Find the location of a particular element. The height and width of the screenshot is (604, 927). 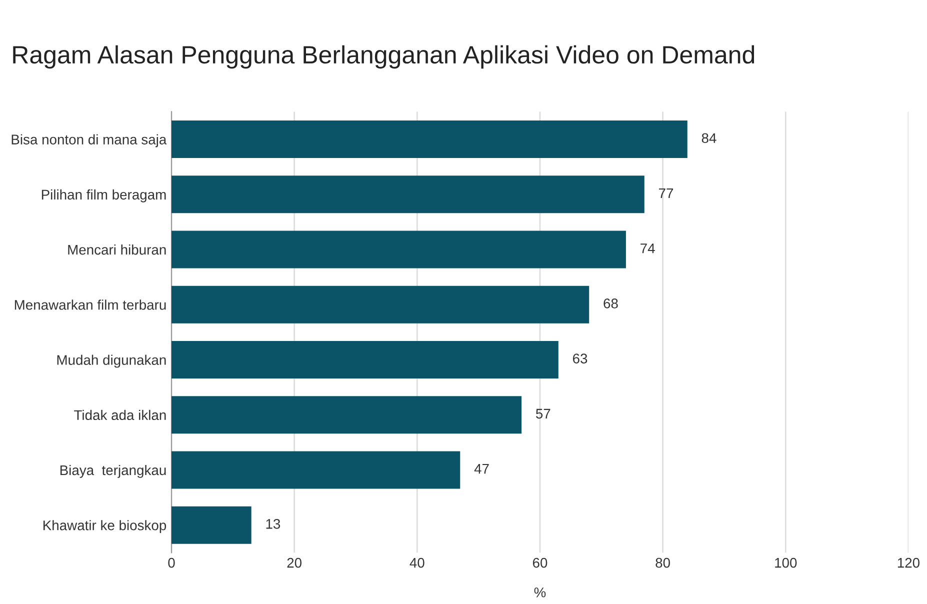

x-tick-label: 100 is located at coordinates (786, 563).